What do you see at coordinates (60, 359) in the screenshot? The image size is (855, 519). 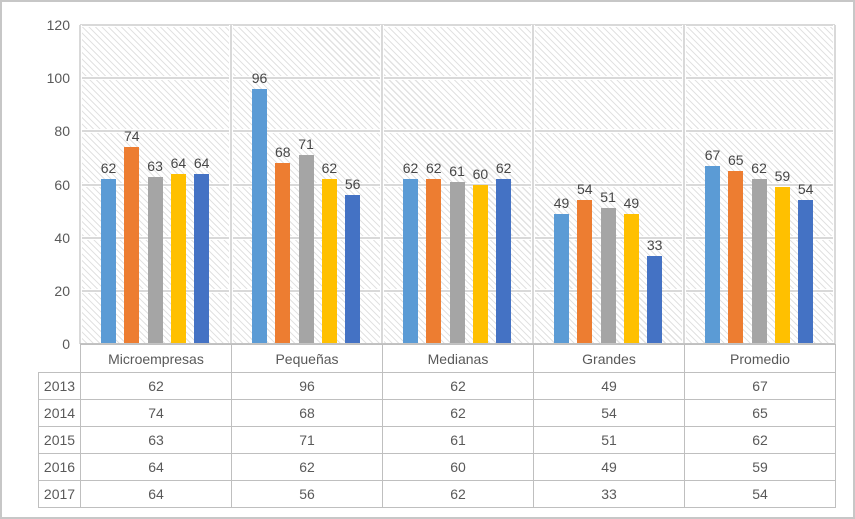 I see `table-corner-cell` at bounding box center [60, 359].